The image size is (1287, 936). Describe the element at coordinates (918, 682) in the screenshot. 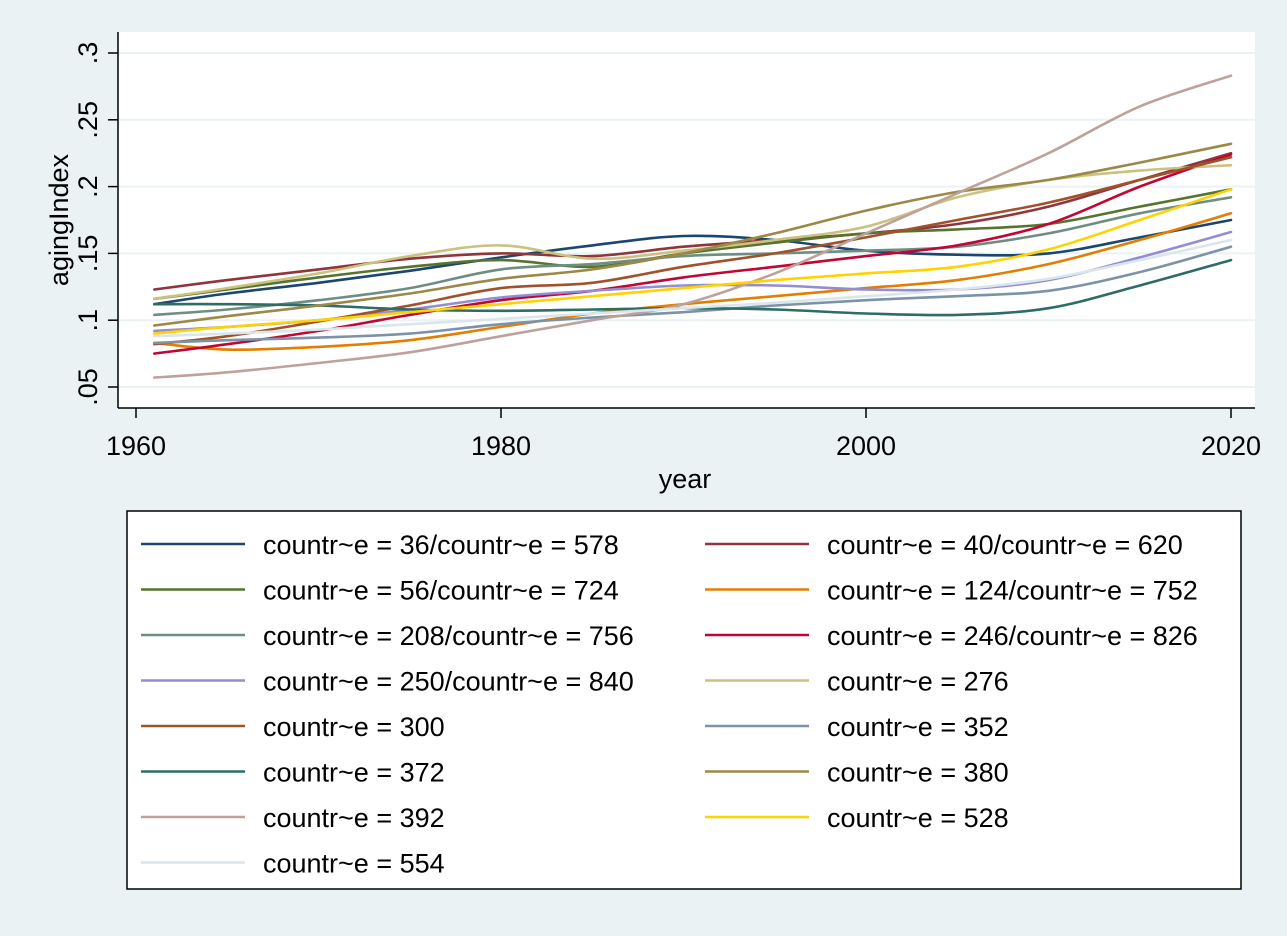

I see `legend-label: countr~e = 276` at that location.